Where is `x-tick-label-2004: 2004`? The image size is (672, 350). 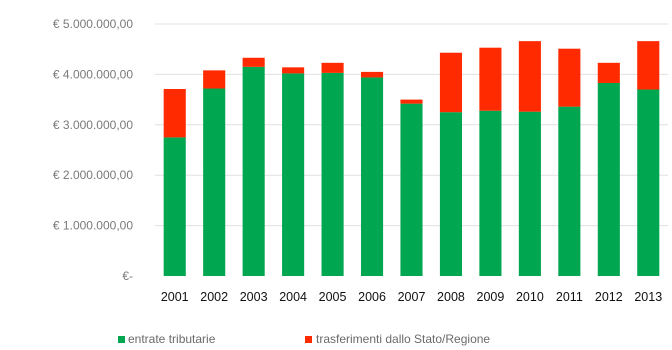
x-tick-label-2004: 2004 is located at coordinates (293, 297).